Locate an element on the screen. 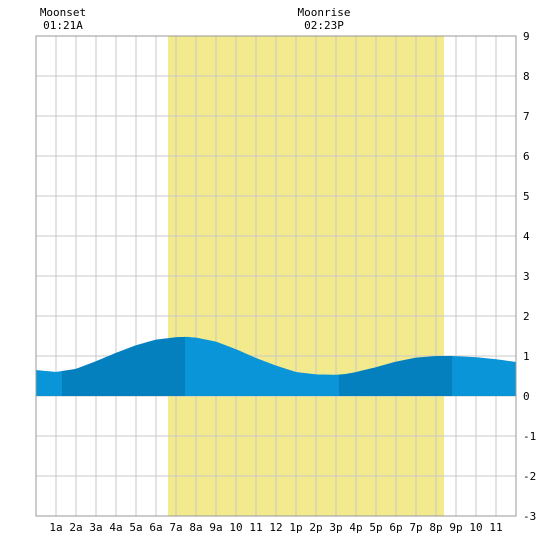  y-tick-label: -2 is located at coordinates (529, 476).